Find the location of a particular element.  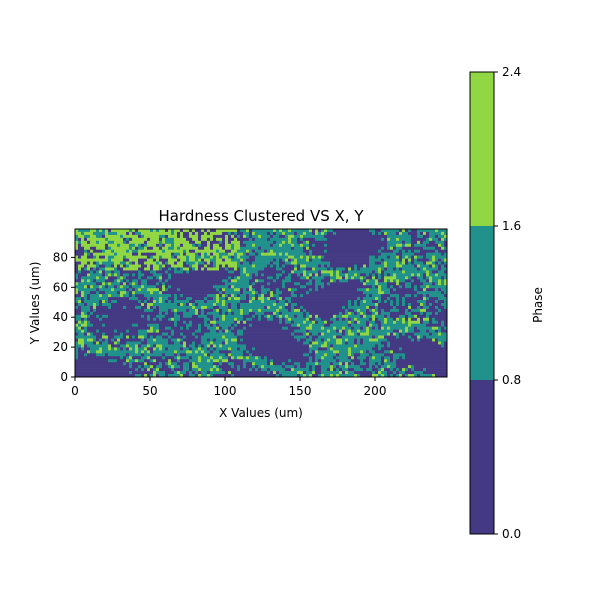

colorbar is located at coordinates (482, 303).